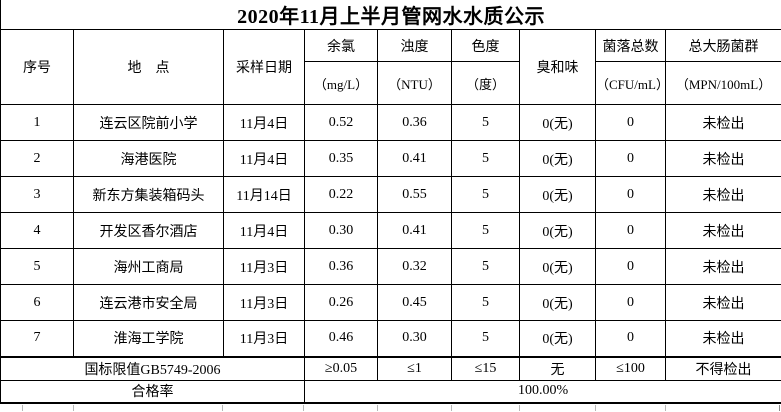 This screenshot has height=412, width=781. What do you see at coordinates (414, 302) in the screenshot?
I see `cell-turbidity: 0.45` at bounding box center [414, 302].